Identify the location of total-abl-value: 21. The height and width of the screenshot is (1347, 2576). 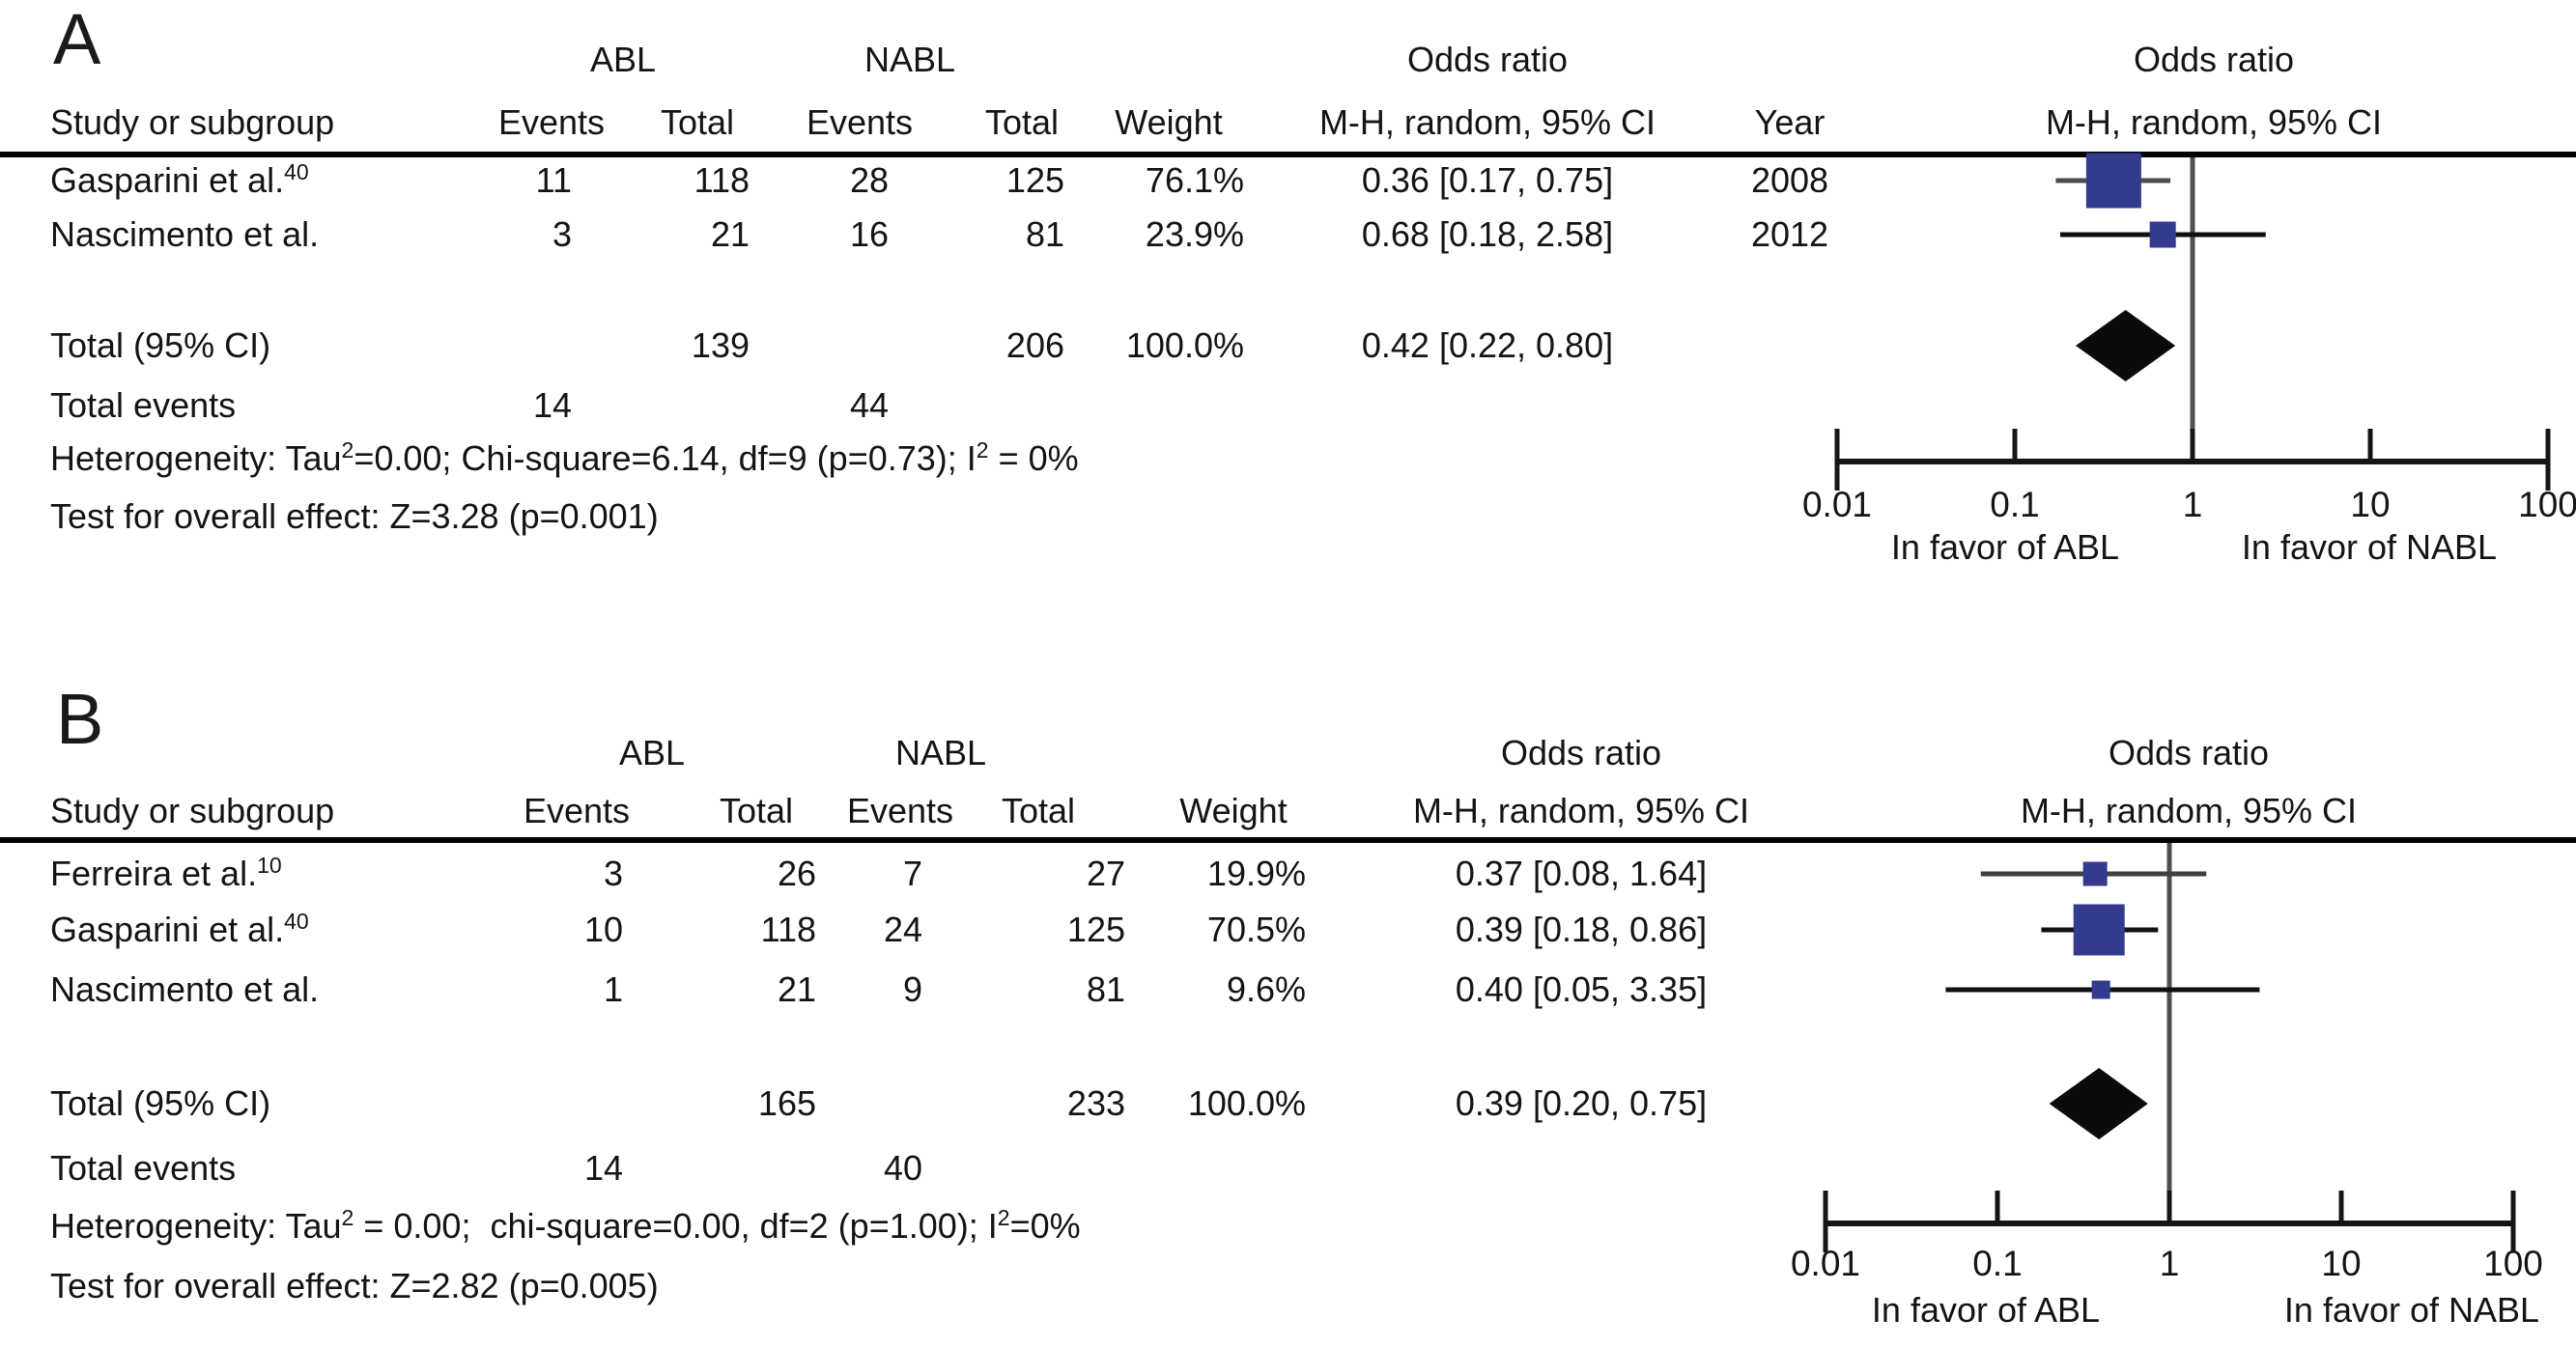
(730, 234).